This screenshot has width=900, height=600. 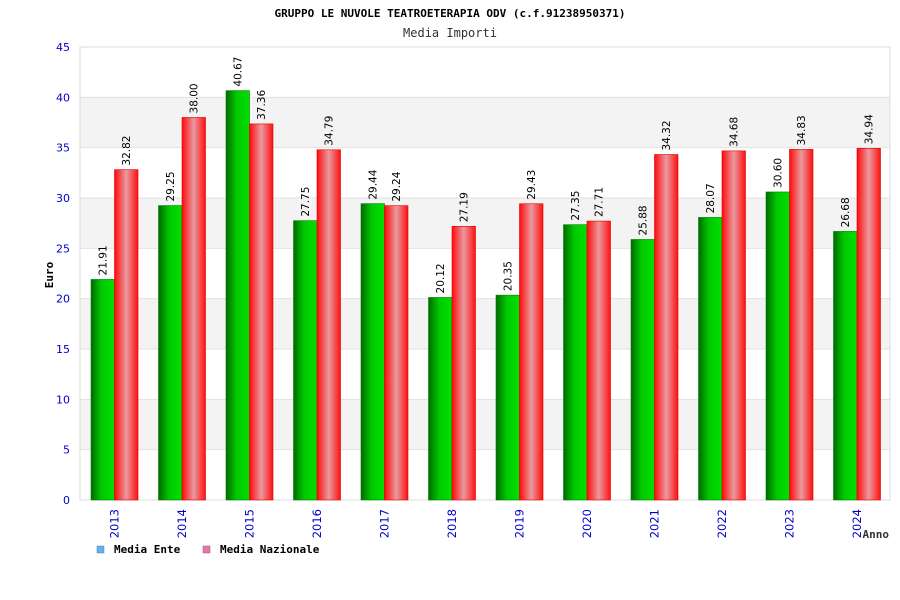 What do you see at coordinates (317, 523) in the screenshot?
I see `x-tick-label-2016: 2016` at bounding box center [317, 523].